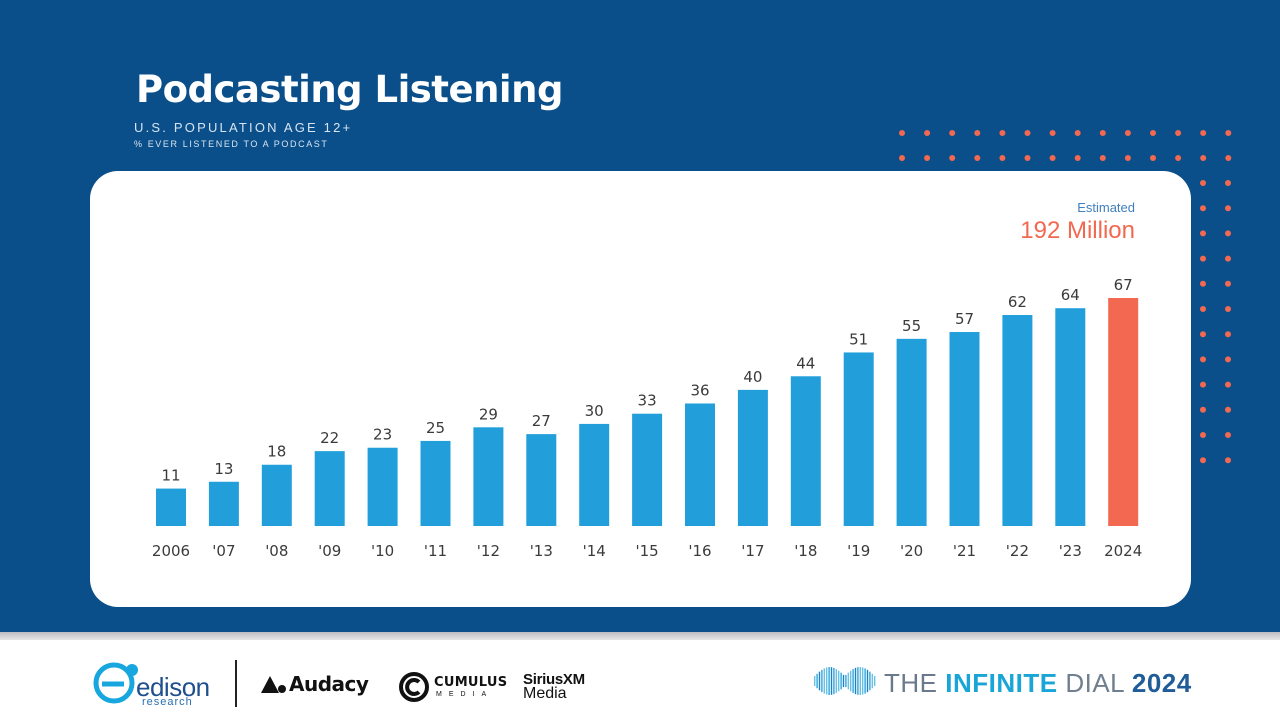 Image resolution: width=1280 pixels, height=720 pixels. What do you see at coordinates (471, 682) in the screenshot?
I see `cumulus-logo-name: CUMULUS` at bounding box center [471, 682].